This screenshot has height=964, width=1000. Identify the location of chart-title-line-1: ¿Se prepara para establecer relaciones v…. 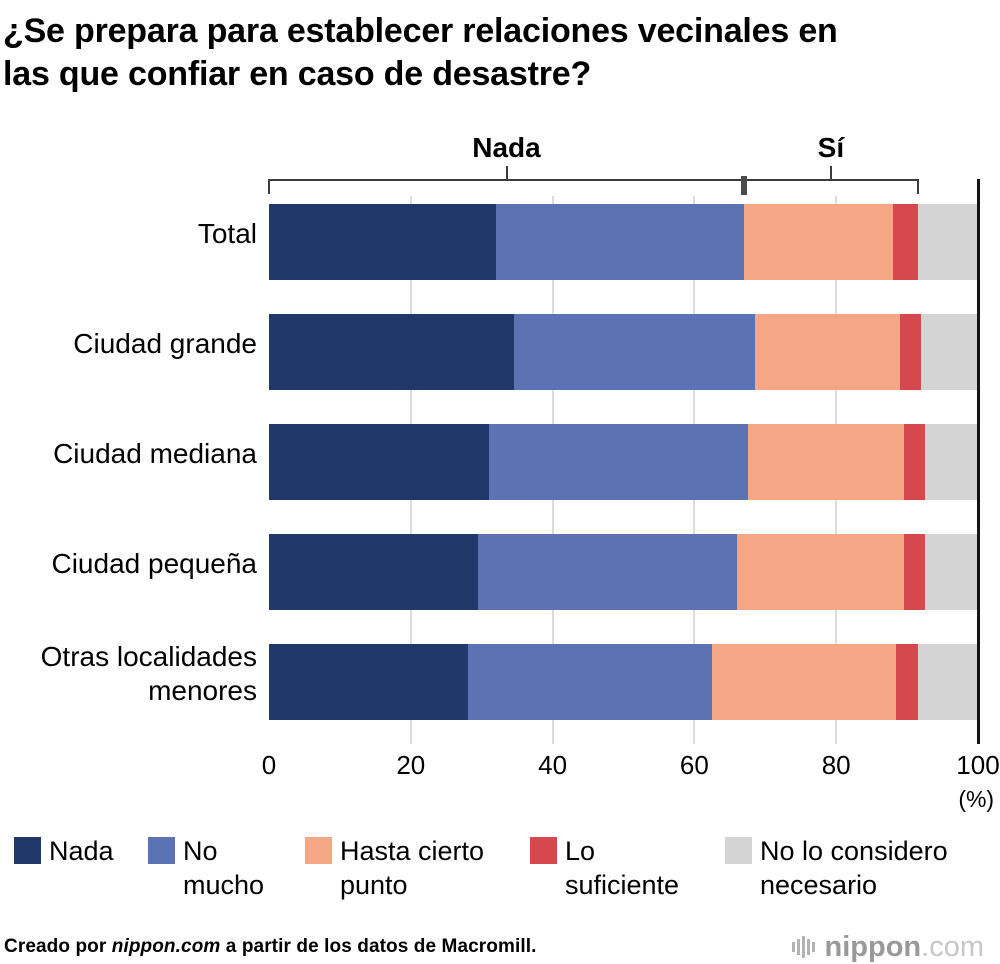
(420, 31).